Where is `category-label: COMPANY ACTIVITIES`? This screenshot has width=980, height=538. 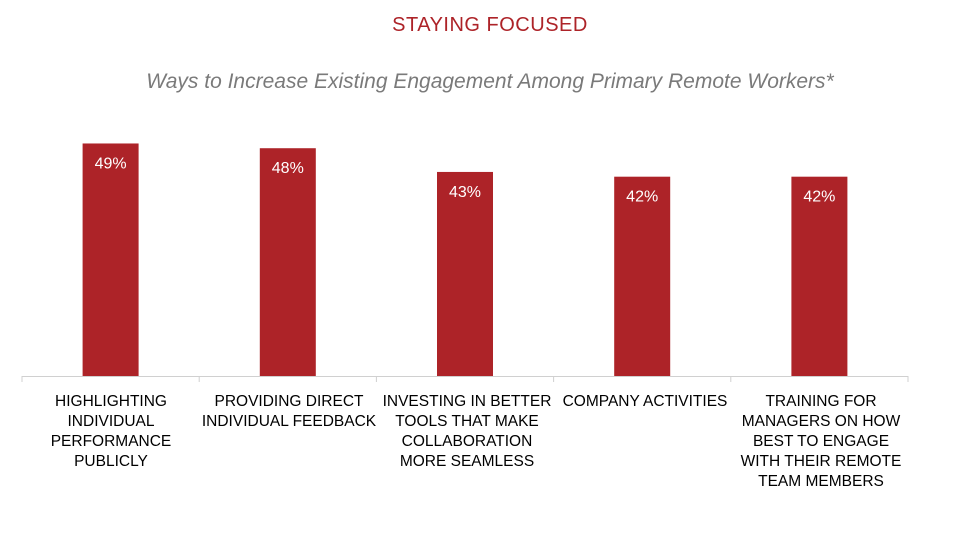
category-label: COMPANY ACTIVITIES is located at coordinates (645, 401).